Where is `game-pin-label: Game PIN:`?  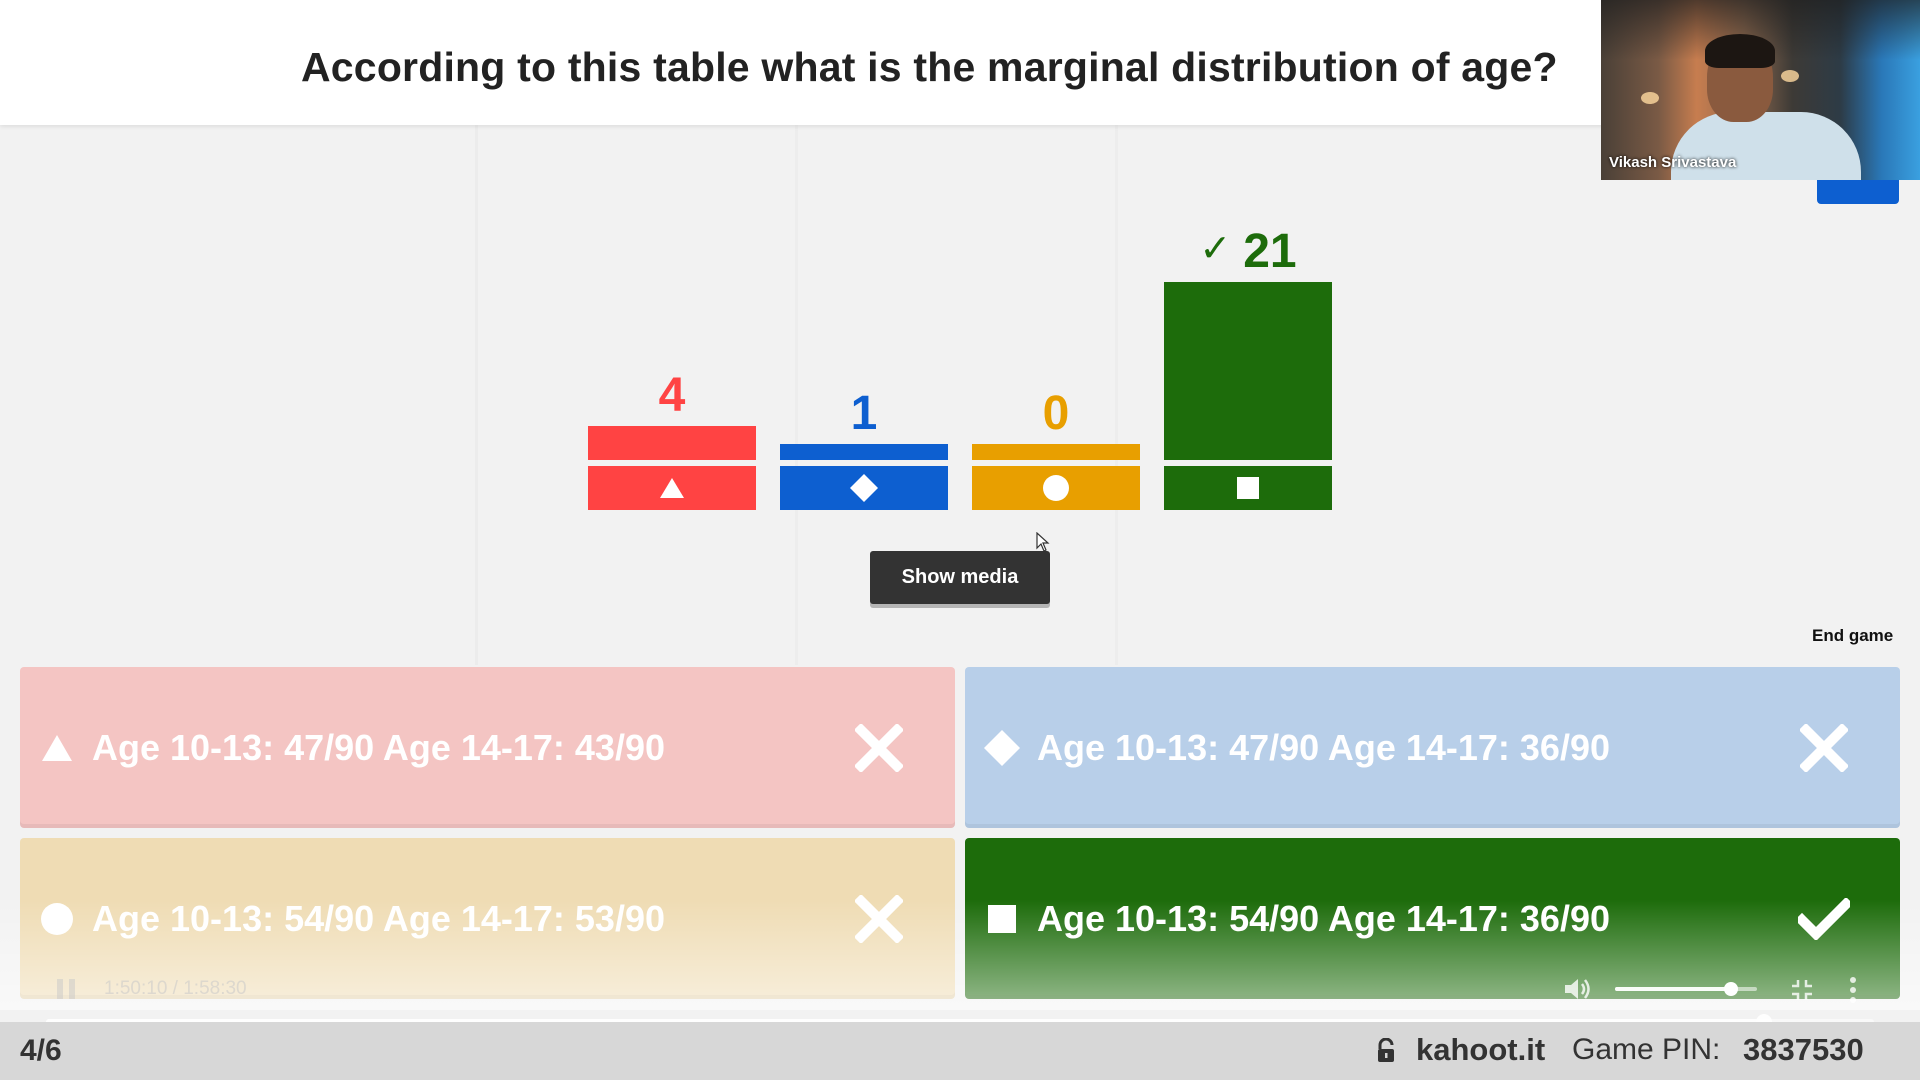
game-pin-label: Game PIN: is located at coordinates (1646, 1049).